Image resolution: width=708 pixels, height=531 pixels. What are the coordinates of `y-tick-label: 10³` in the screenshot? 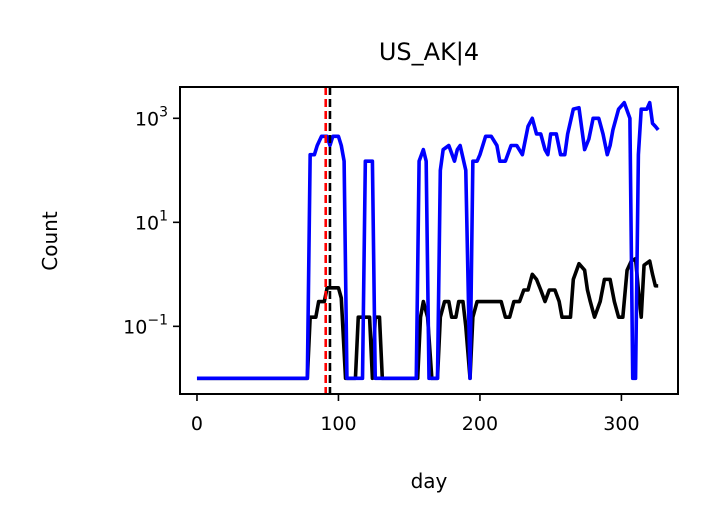 It's located at (151, 117).